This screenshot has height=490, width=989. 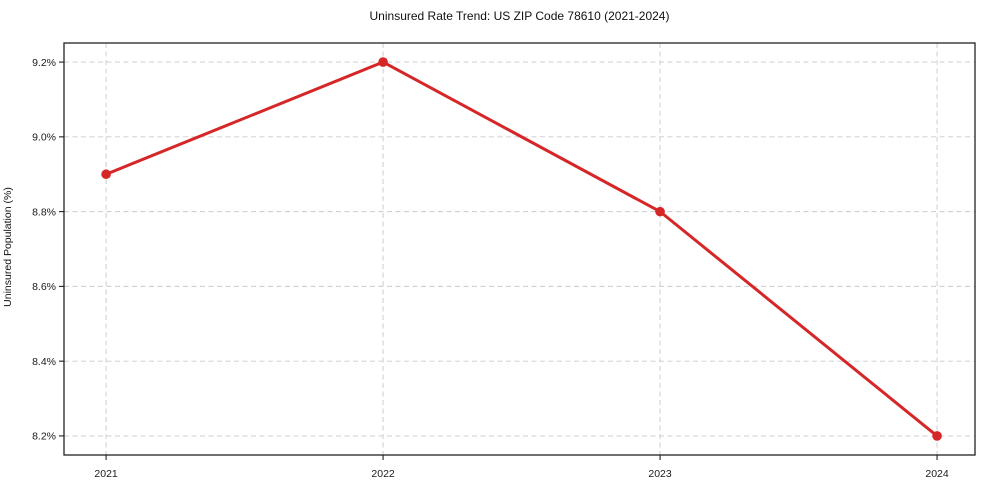 I want to click on y-tick-label: 8.8%, so click(x=44, y=212).